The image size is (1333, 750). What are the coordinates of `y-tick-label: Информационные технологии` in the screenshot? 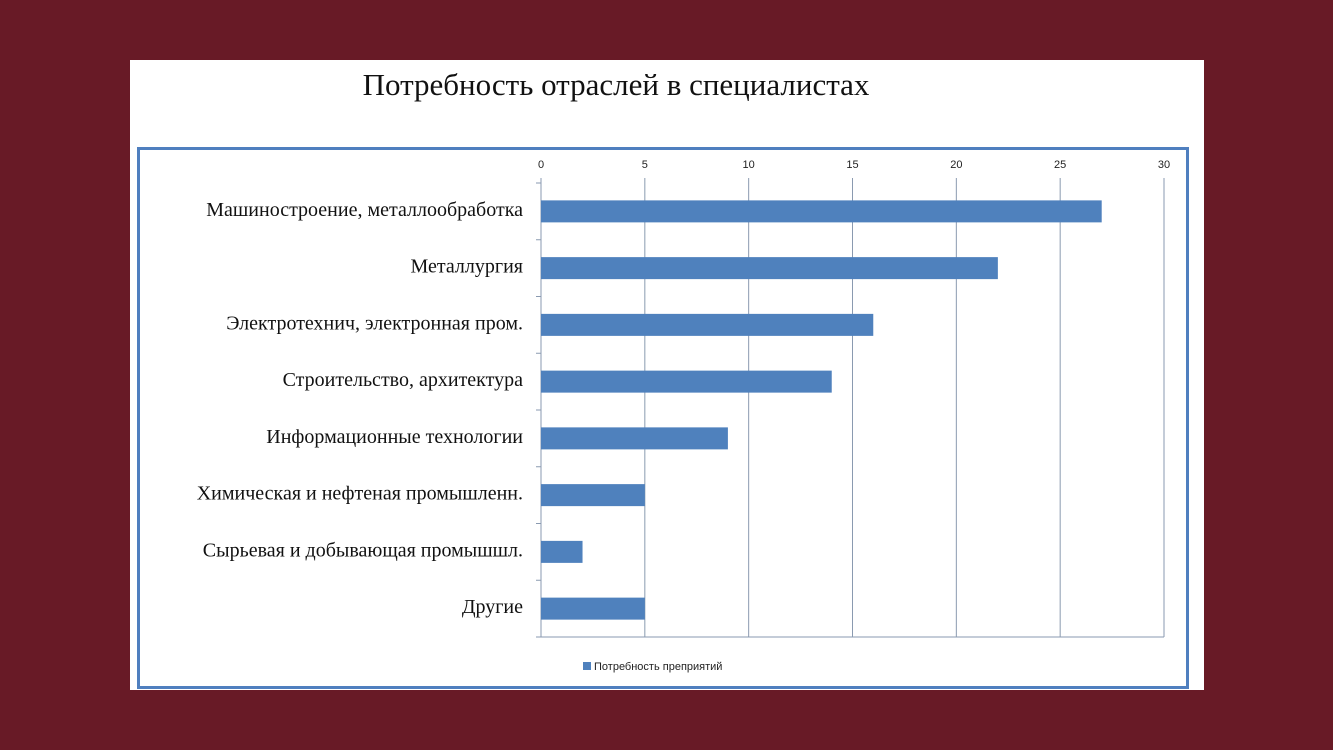 It's located at (394, 437).